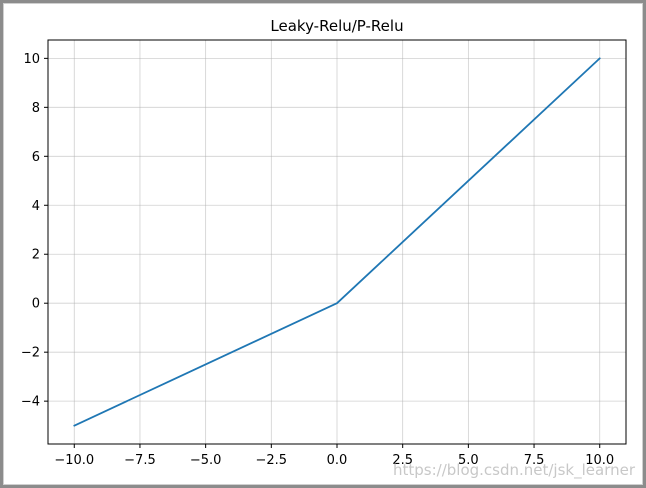 The height and width of the screenshot is (488, 646). I want to click on x-tick-label: 10.0, so click(599, 460).